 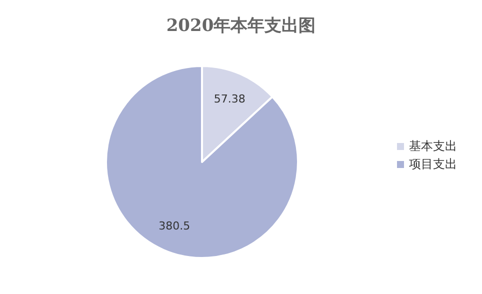 I want to click on data-label: 380.5, so click(x=174, y=225).